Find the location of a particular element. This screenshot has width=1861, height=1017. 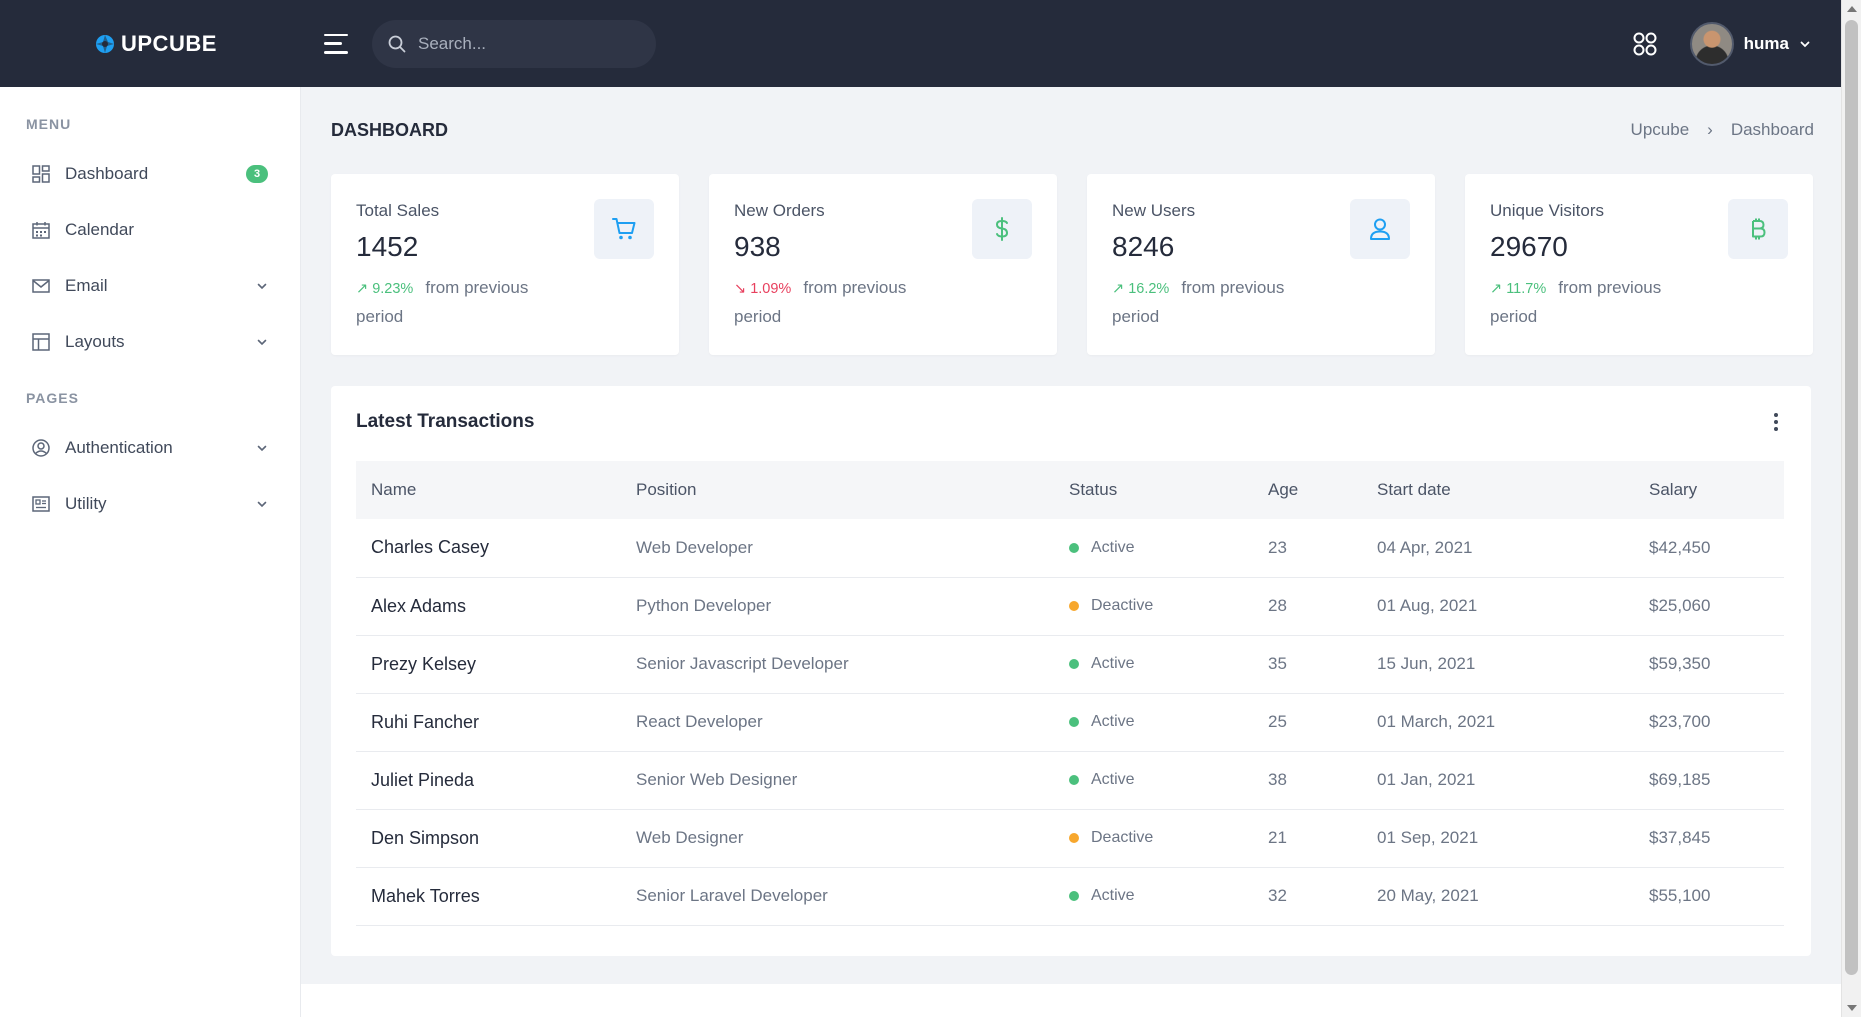

cell-age: 25 is located at coordinates (1277, 721).